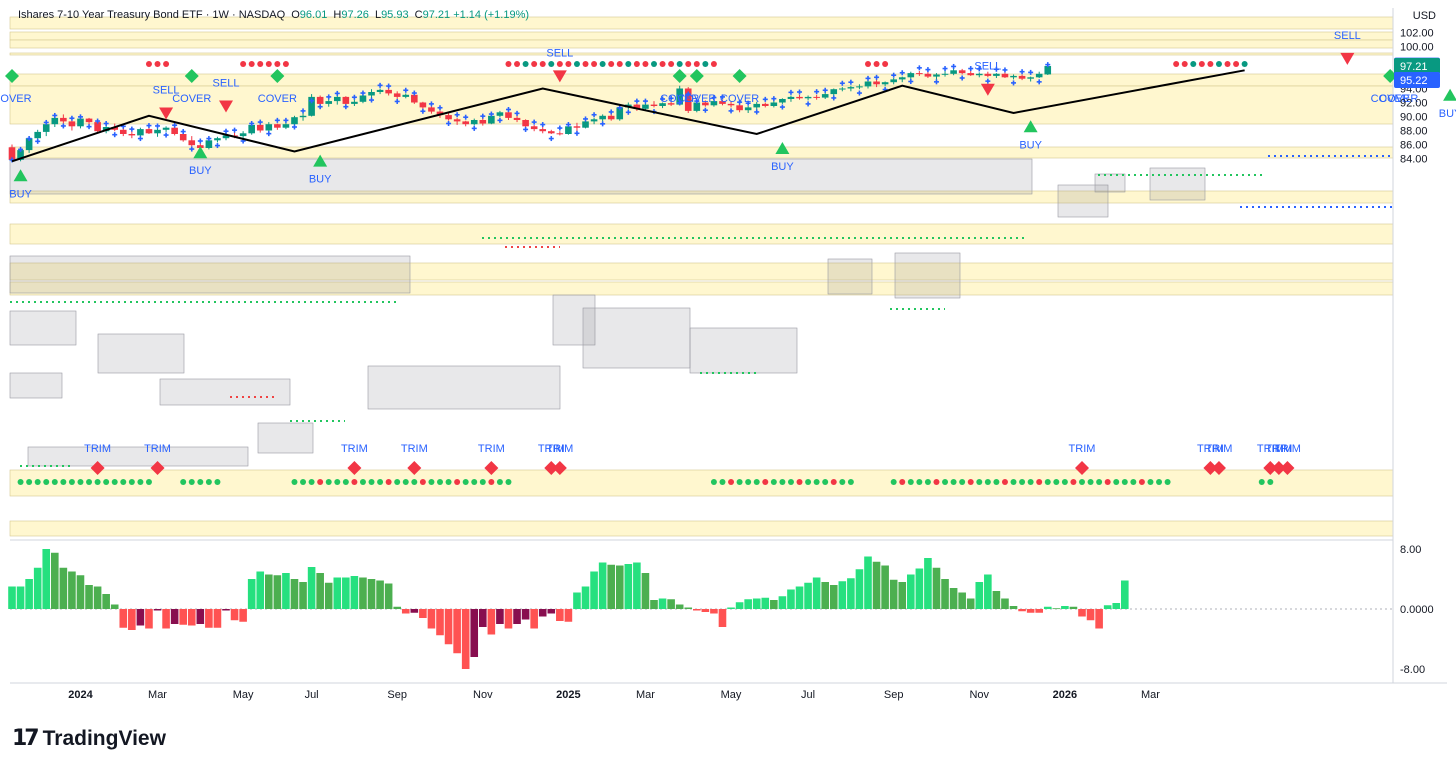 This screenshot has width=1456, height=769. I want to click on time-tick-label: Nov, so click(979, 695).